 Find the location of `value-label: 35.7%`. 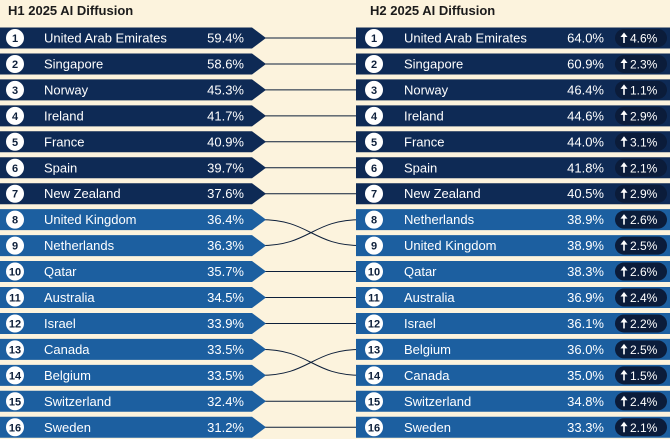

value-label: 35.7% is located at coordinates (225, 271).